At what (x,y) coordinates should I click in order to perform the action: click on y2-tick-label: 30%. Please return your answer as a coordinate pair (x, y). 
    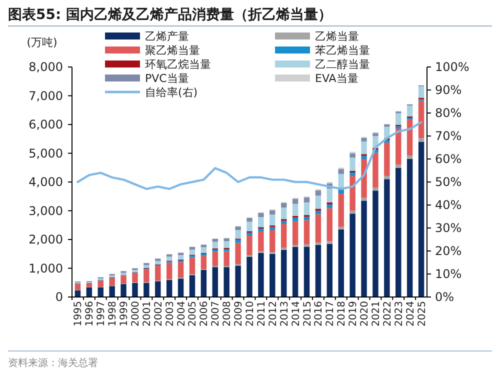
    Looking at the image, I should click on (448, 228).